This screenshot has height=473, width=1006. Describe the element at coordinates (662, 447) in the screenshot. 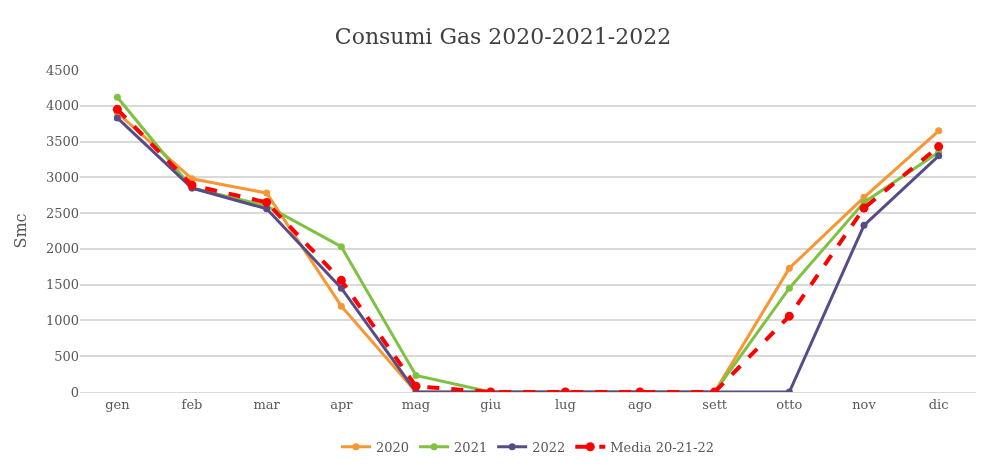

I see `legend-label: Media 20-21-22` at that location.